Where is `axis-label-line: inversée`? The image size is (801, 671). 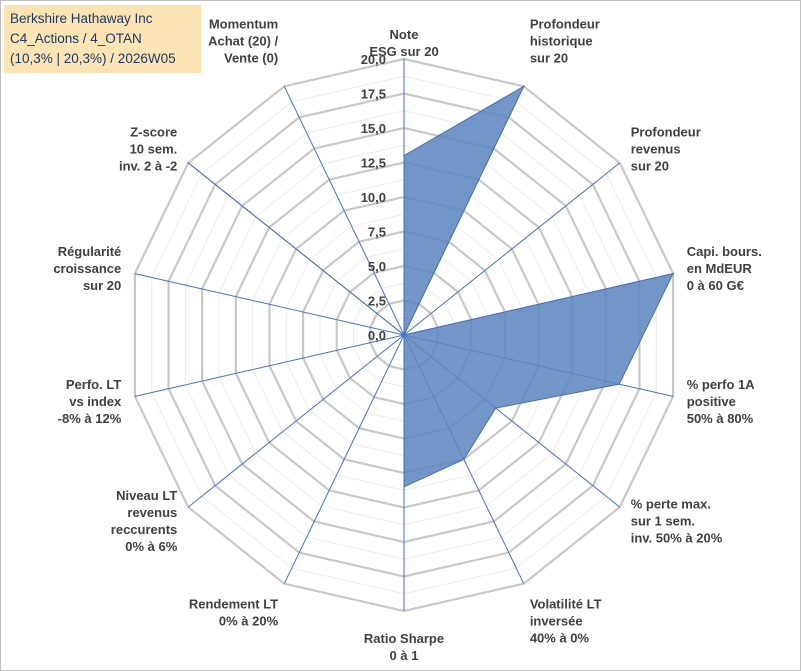 axis-label-line: inversée is located at coordinates (556, 620).